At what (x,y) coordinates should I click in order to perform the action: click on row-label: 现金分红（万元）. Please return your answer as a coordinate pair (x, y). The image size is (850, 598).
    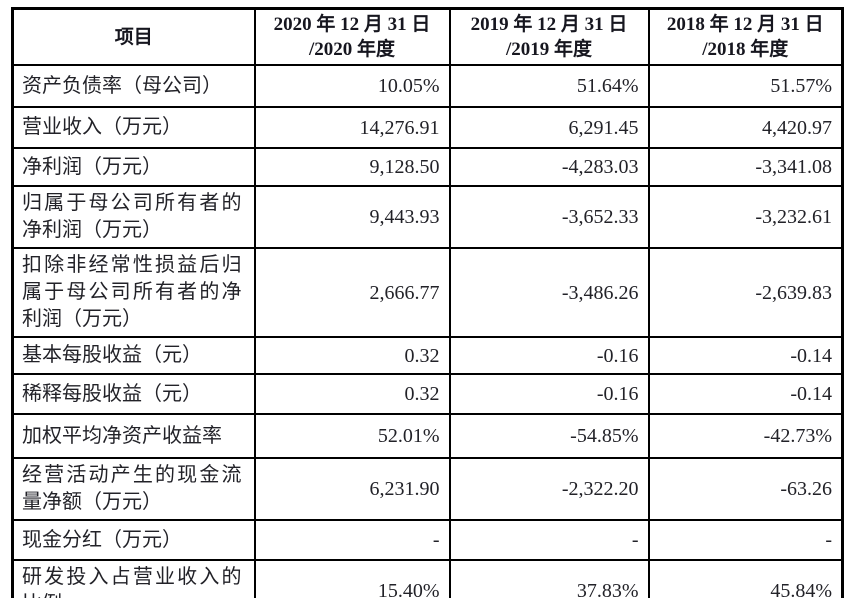
    Looking at the image, I should click on (133, 540).